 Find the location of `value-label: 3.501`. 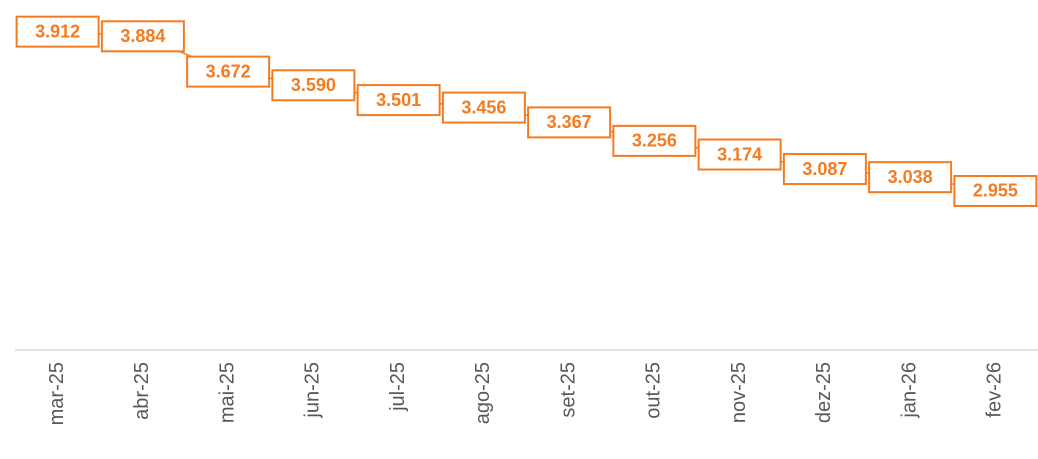

value-label: 3.501 is located at coordinates (398, 100).